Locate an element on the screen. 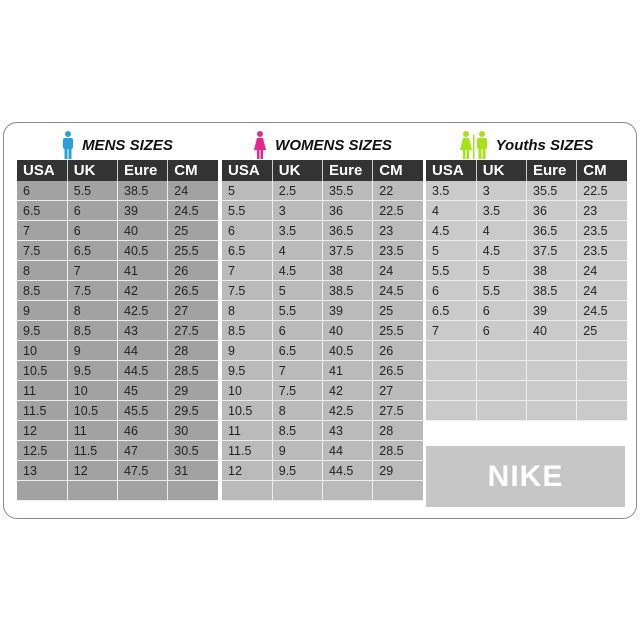 The height and width of the screenshot is (640, 640). table-row: 7.5 5 38.5 24.5 is located at coordinates (322, 290).